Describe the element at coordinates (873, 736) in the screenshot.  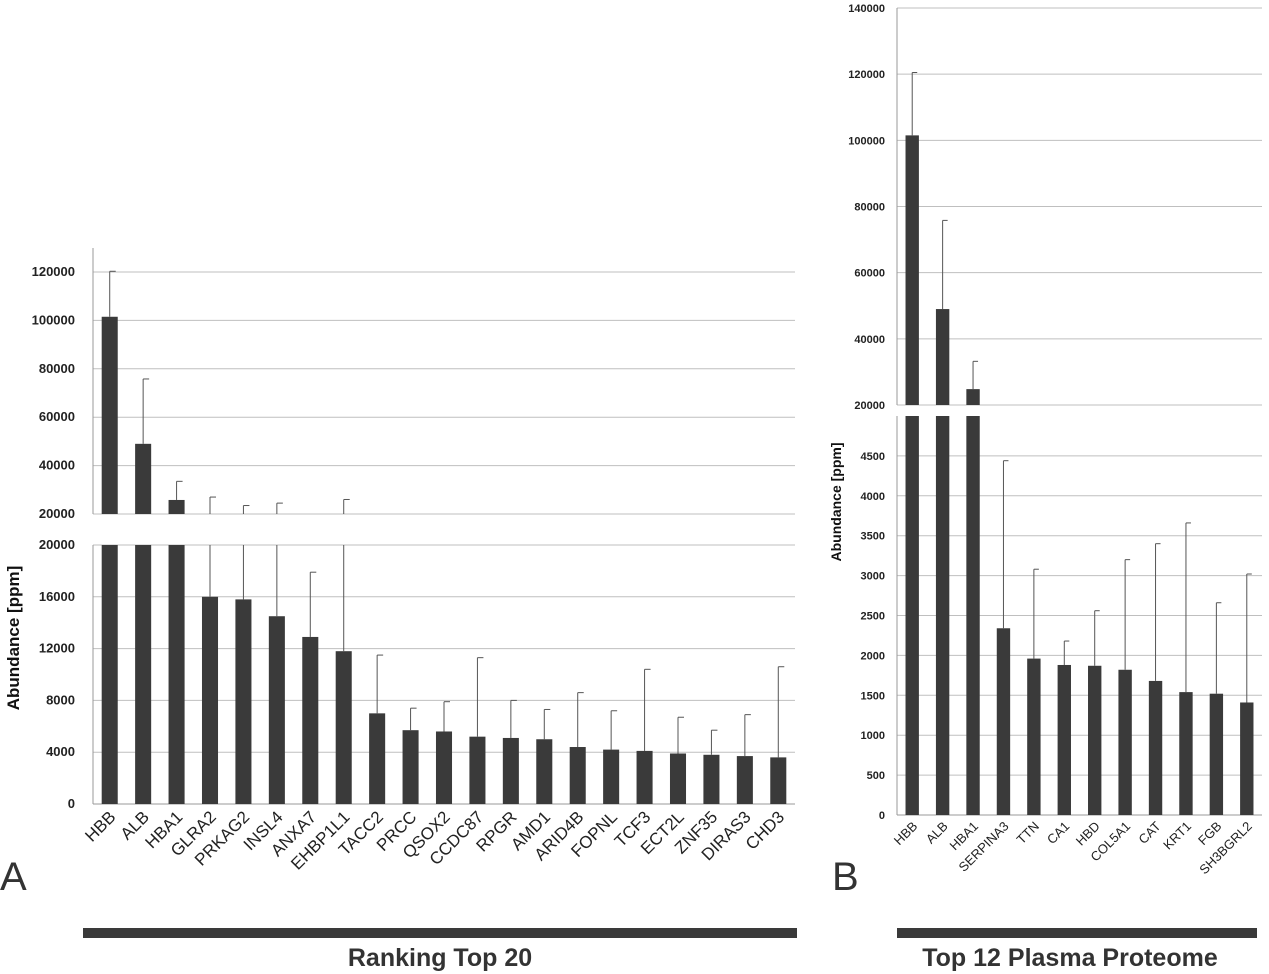
I see `y-tick-label: 1000` at that location.